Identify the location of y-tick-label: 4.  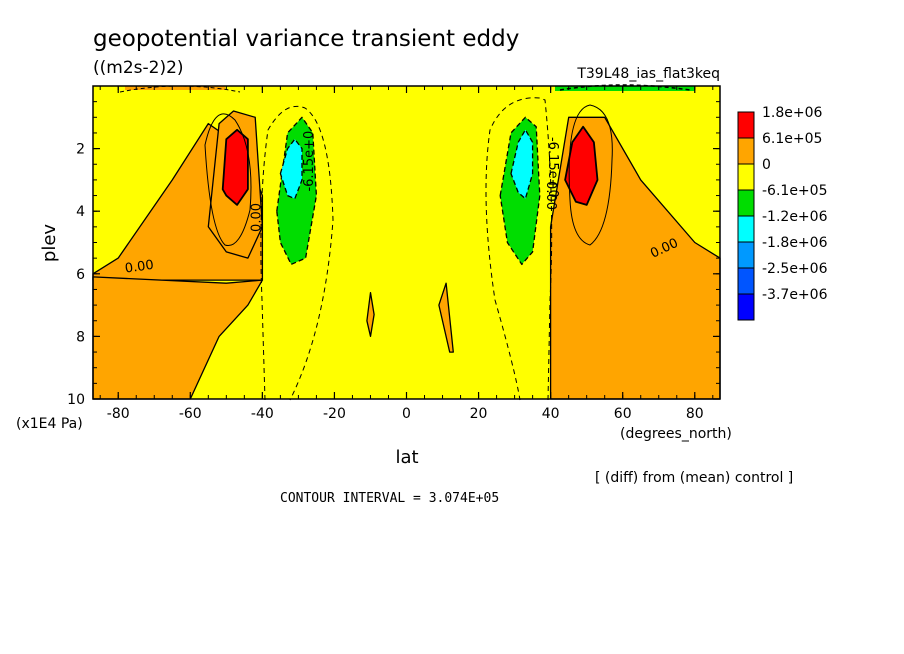
(80, 212).